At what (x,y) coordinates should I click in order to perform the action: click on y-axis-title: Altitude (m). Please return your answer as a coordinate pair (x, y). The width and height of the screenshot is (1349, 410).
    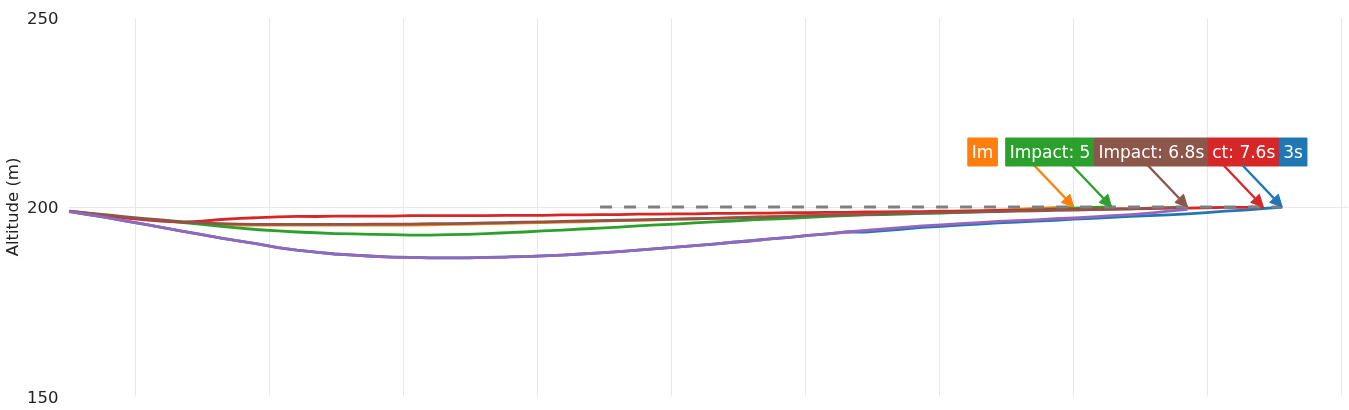
    Looking at the image, I should click on (13, 207).